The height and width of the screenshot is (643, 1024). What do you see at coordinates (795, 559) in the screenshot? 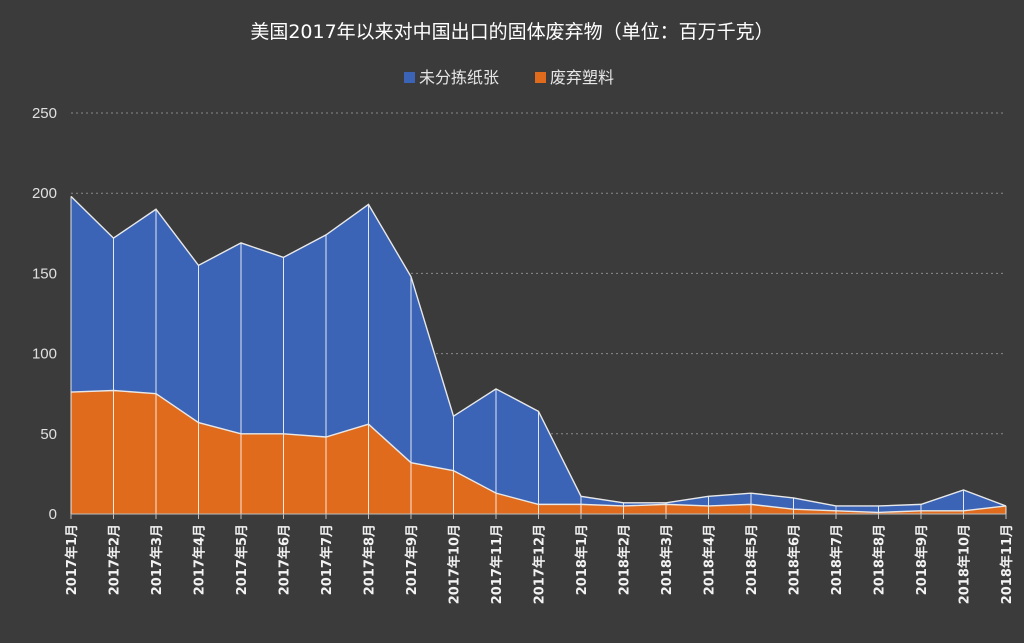
I see `x-tick-label: 2018年6月` at bounding box center [795, 559].